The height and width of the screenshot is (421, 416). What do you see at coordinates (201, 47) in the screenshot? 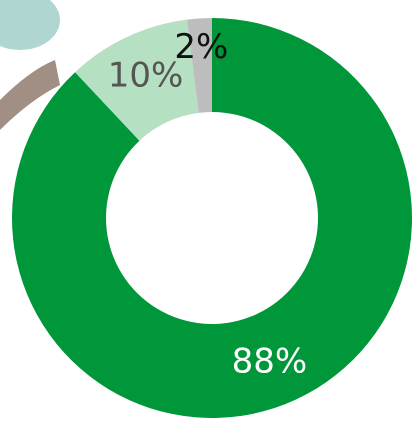
I see `data-label: 2%` at bounding box center [201, 47].